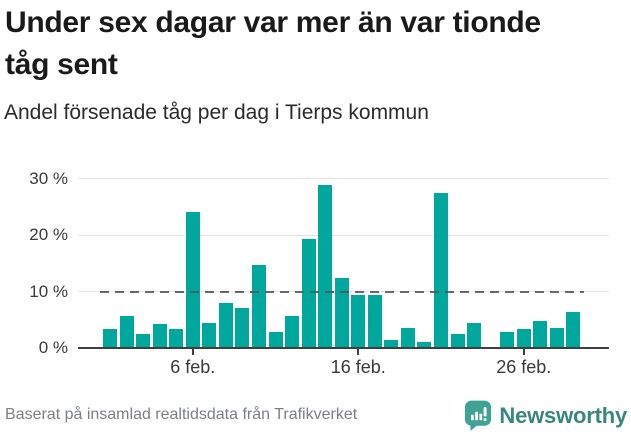  I want to click on x-axis-label: 16 feb., so click(358, 367).